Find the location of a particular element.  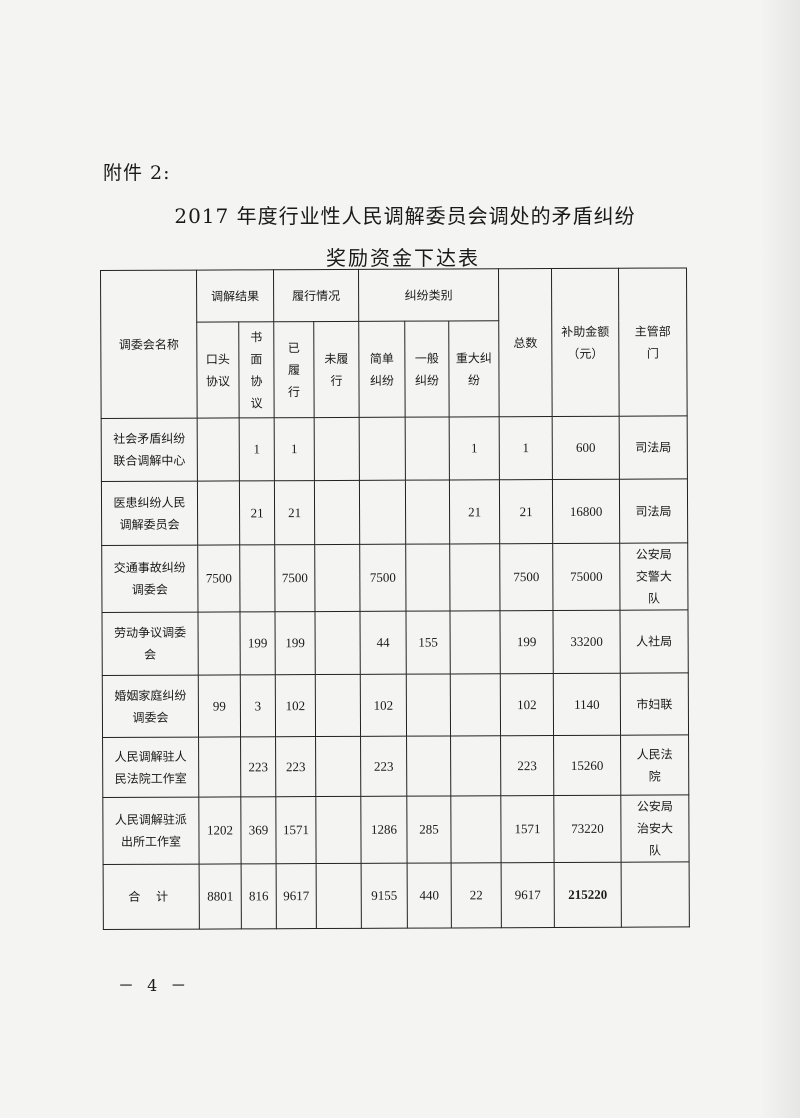

cell-7: 7500 is located at coordinates (526, 577).